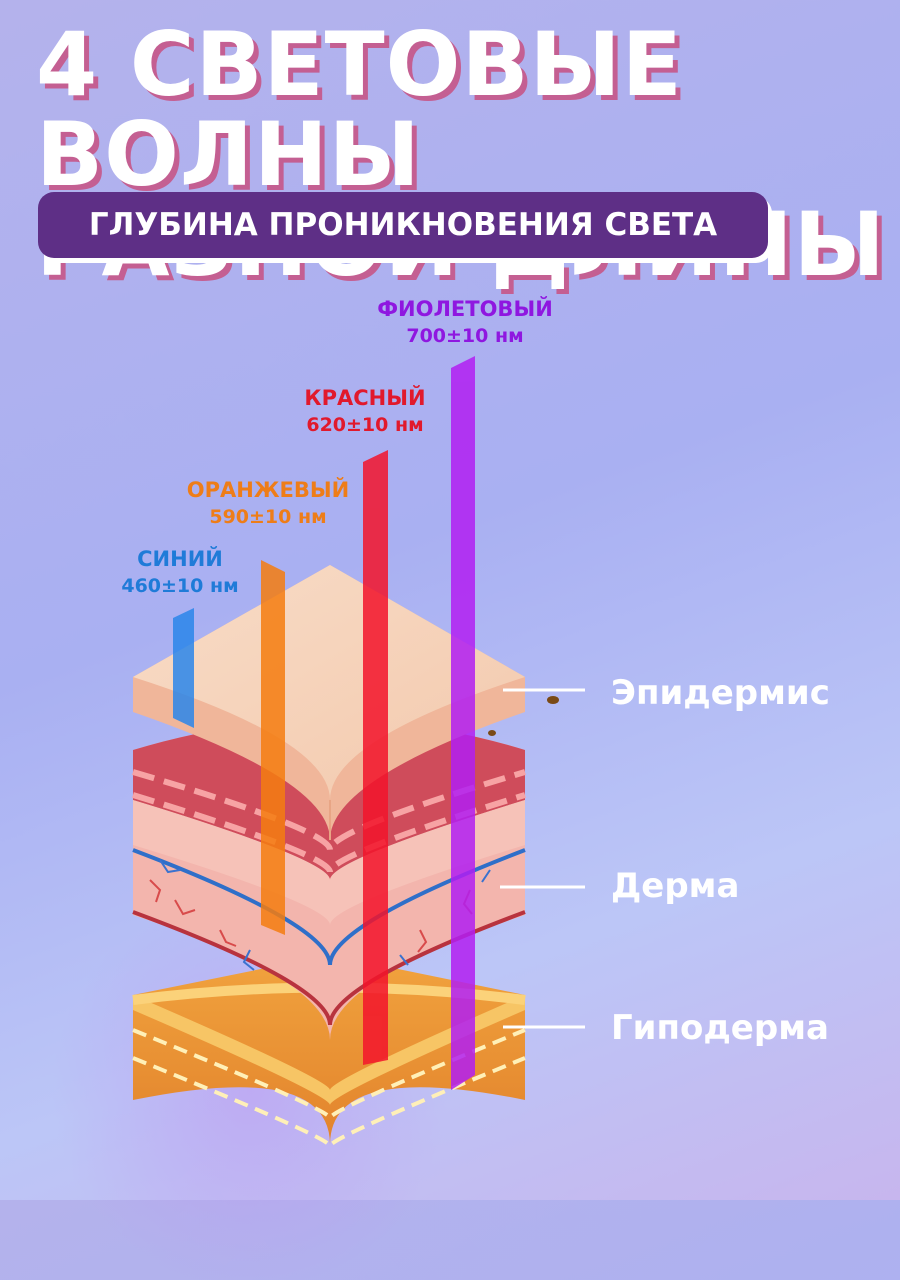 This screenshot has width=900, height=1280. Describe the element at coordinates (365, 425) in the screenshot. I see `wave-length: 620±10 нм` at that location.